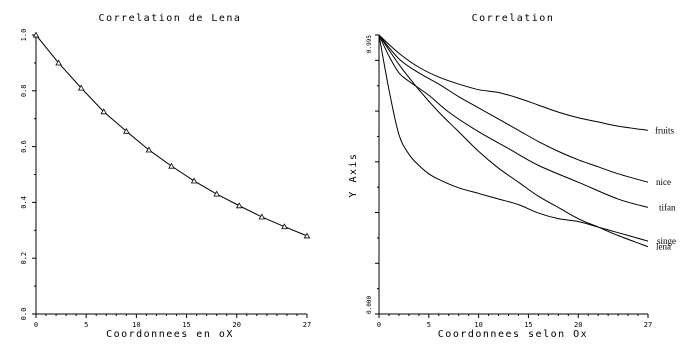 Image resolution: width=680 pixels, height=346 pixels. I want to click on right-chart-title: Correlation, so click(513, 18).